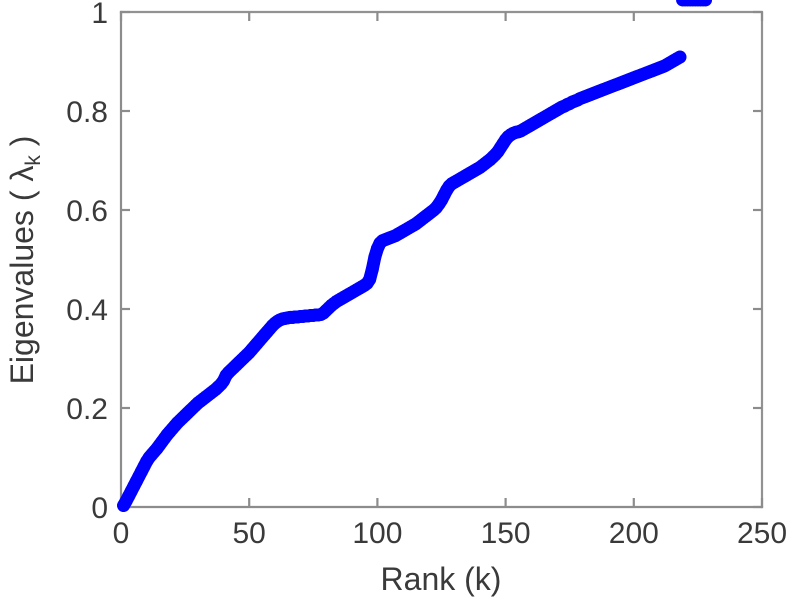 The width and height of the screenshot is (792, 600). I want to click on y-tick-label: 0.8, so click(87, 112).